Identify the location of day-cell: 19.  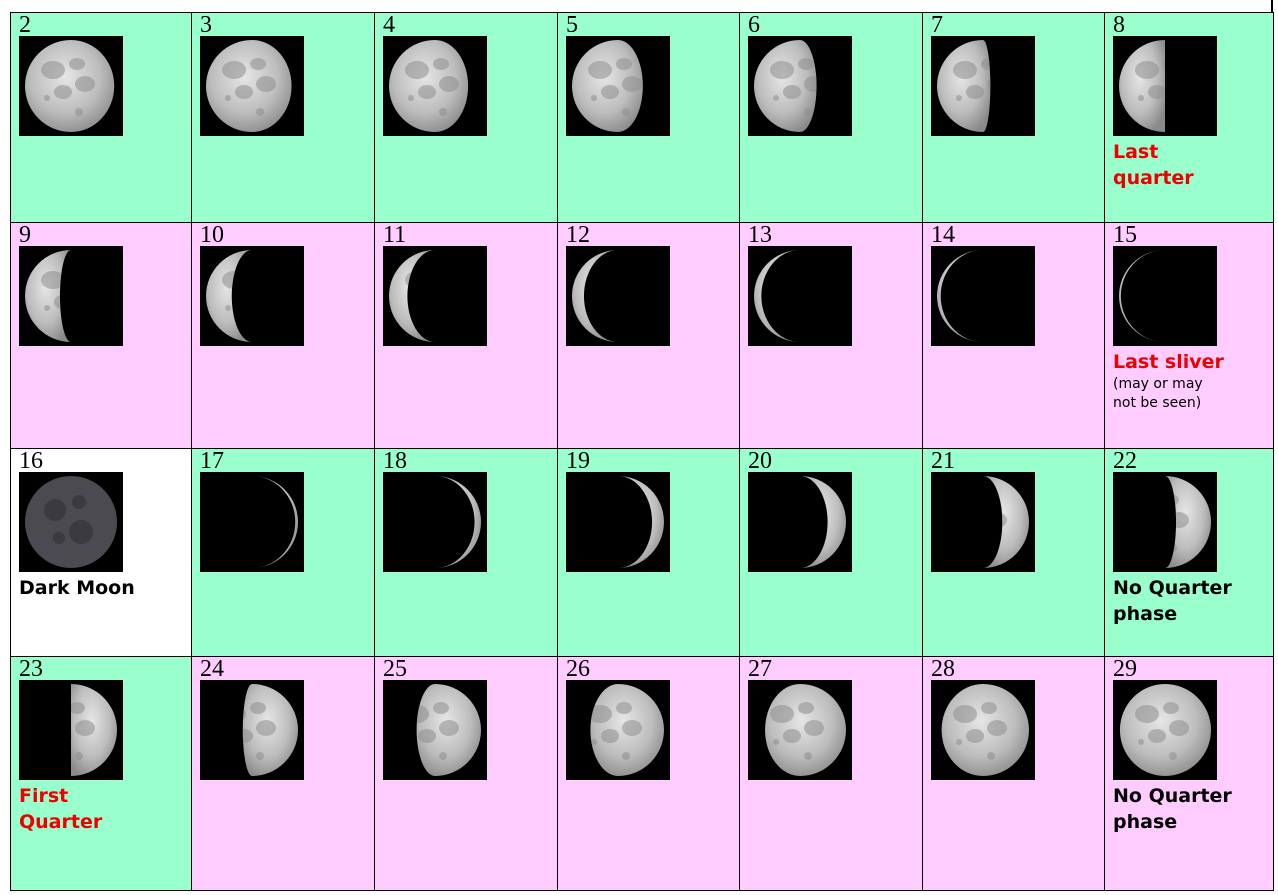
(648, 552).